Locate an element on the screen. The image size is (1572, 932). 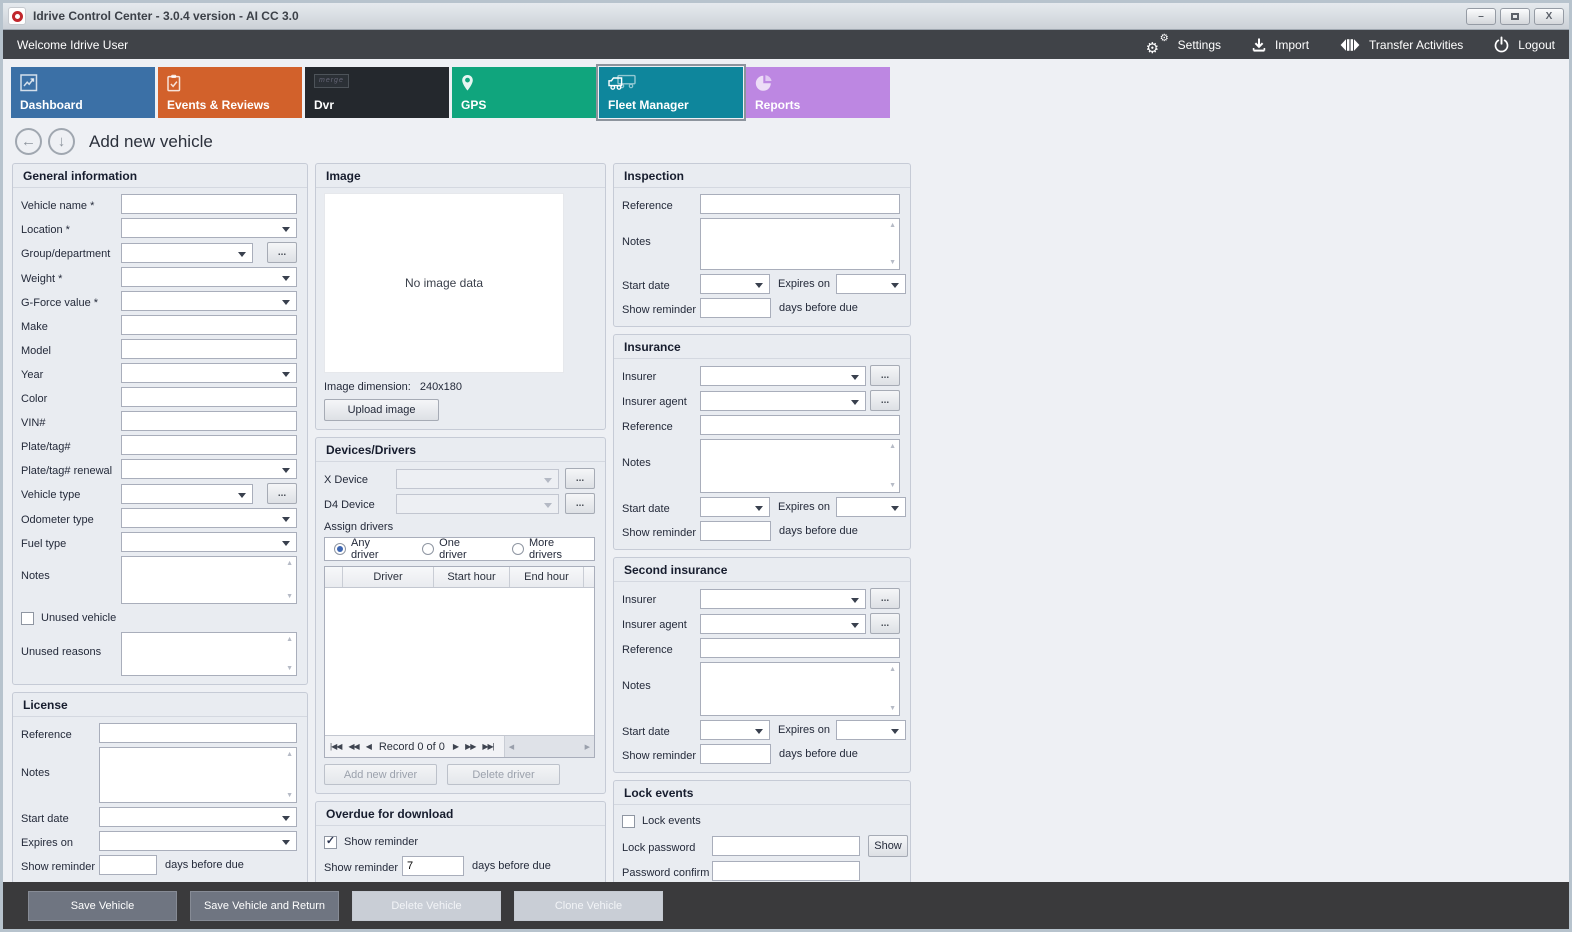
end-hour-column-header: End hour is located at coordinates (547, 577).